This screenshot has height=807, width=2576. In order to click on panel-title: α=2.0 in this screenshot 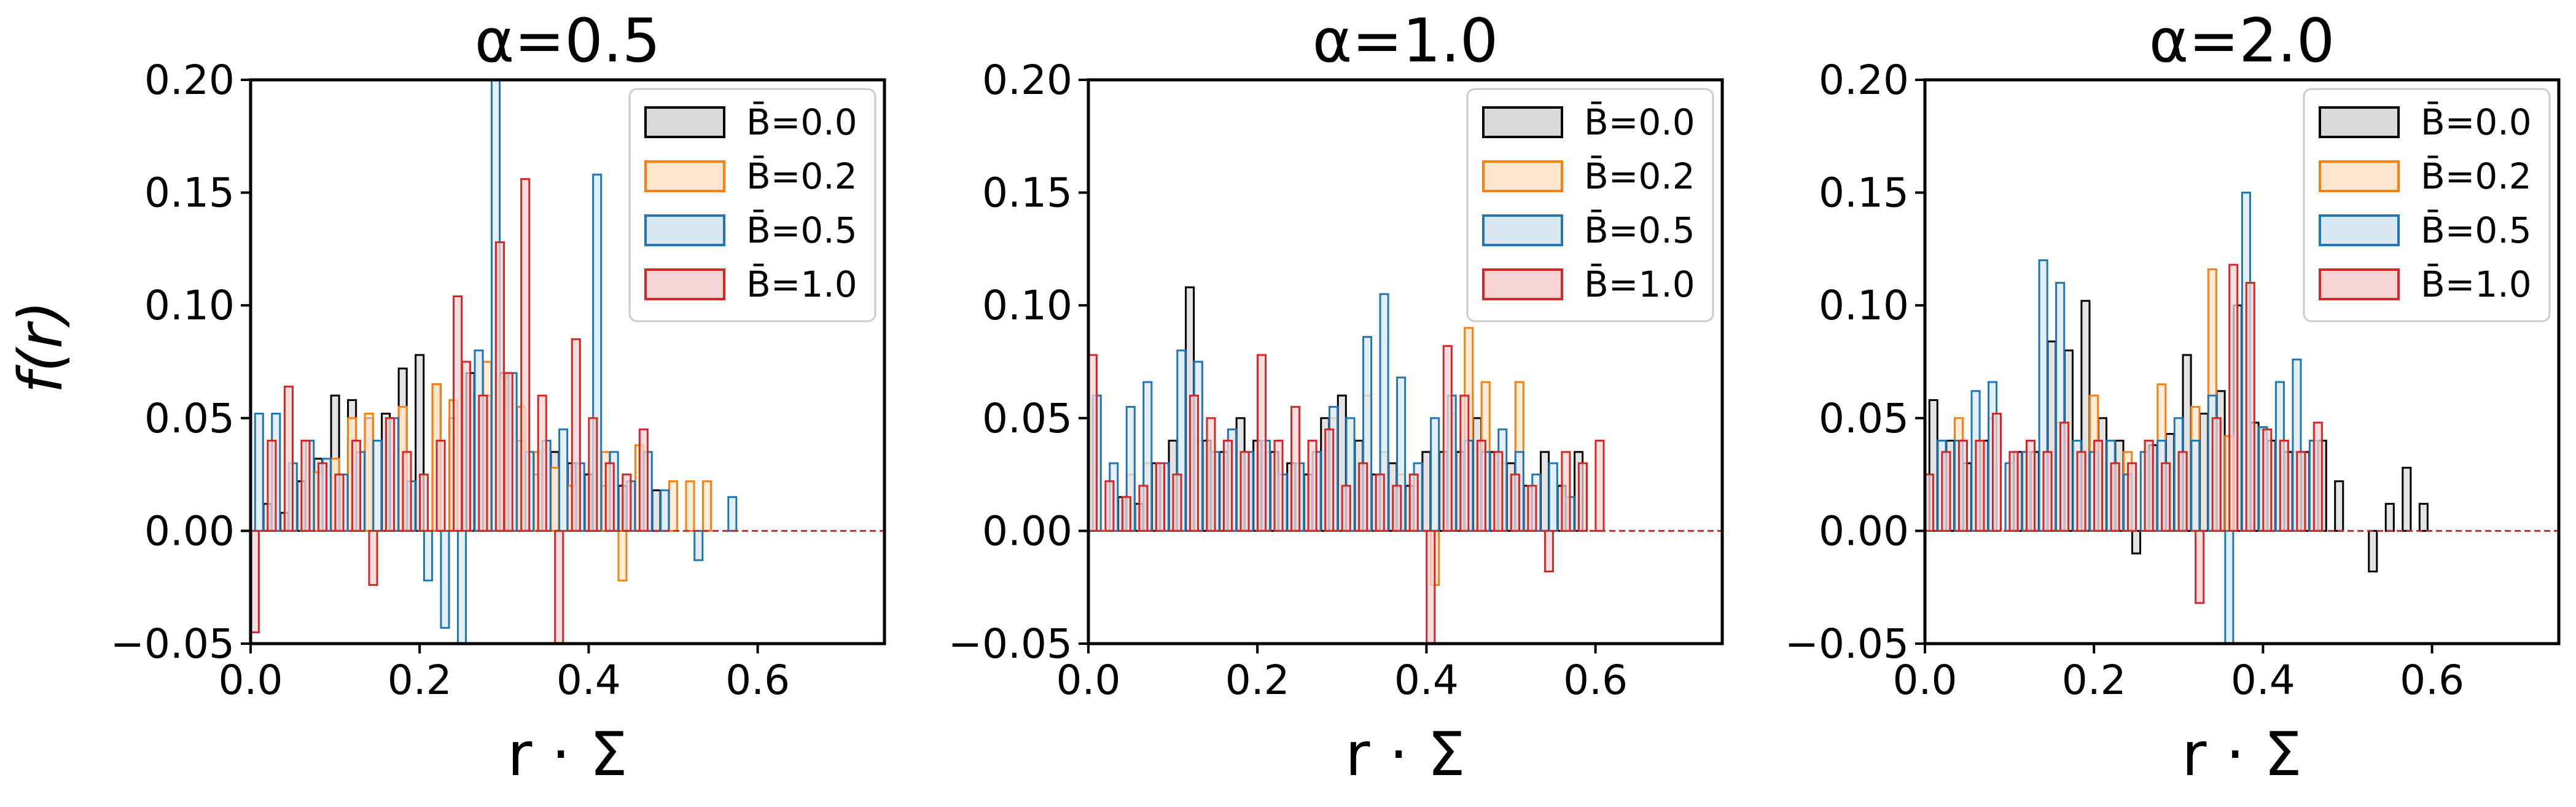, I will do `click(2242, 41)`.